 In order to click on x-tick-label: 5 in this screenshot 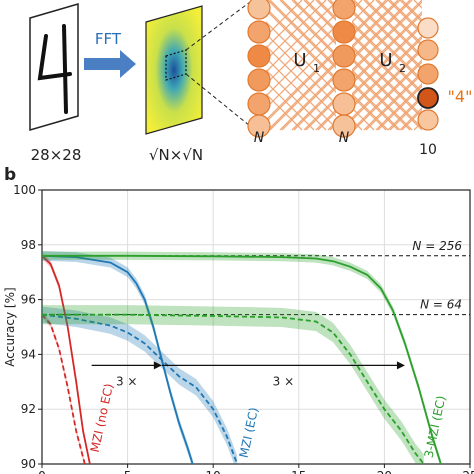, I will do `click(128, 471)`.